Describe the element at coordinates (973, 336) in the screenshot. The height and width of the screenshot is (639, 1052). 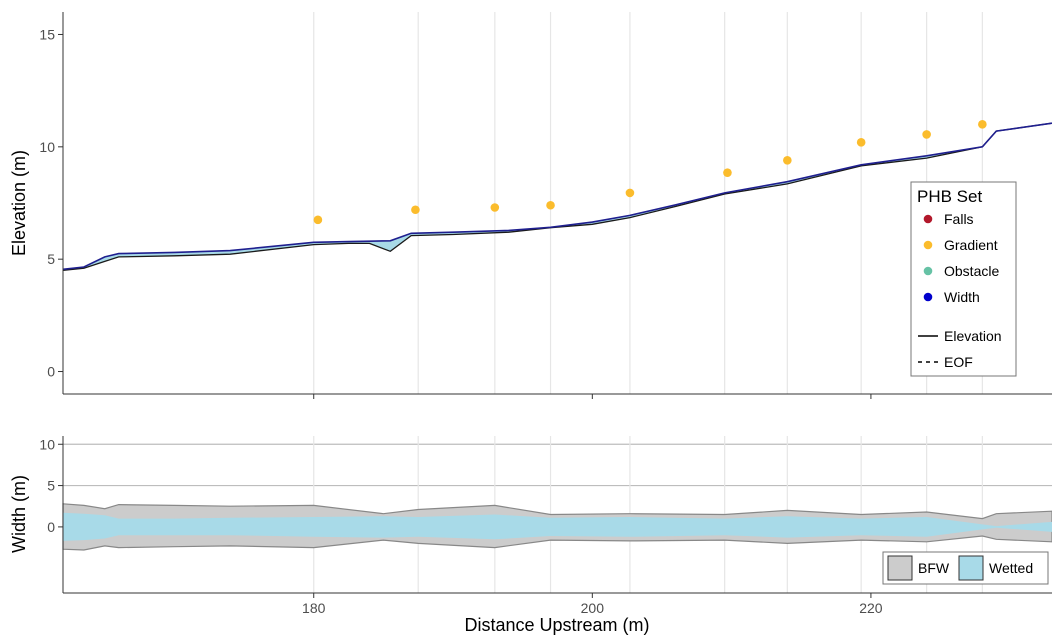
I see `legend-line-elevation-label: Elevation` at that location.